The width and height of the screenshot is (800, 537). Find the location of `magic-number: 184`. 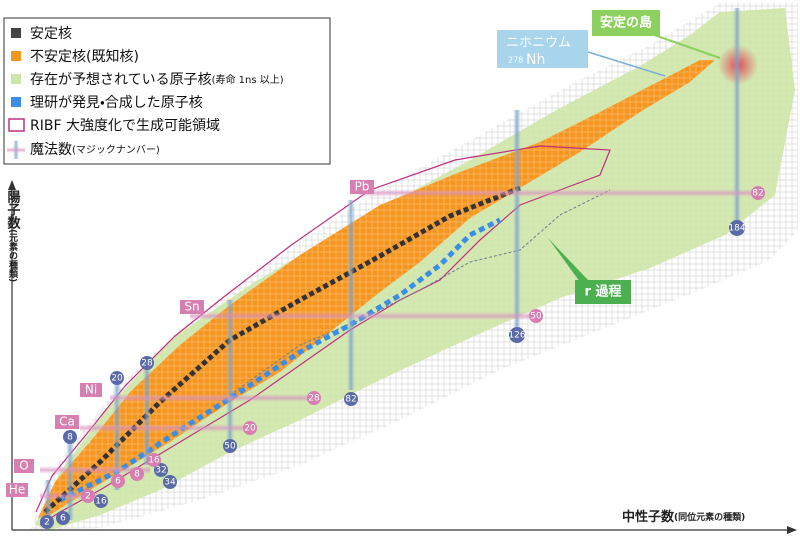

magic-number: 184 is located at coordinates (736, 229).